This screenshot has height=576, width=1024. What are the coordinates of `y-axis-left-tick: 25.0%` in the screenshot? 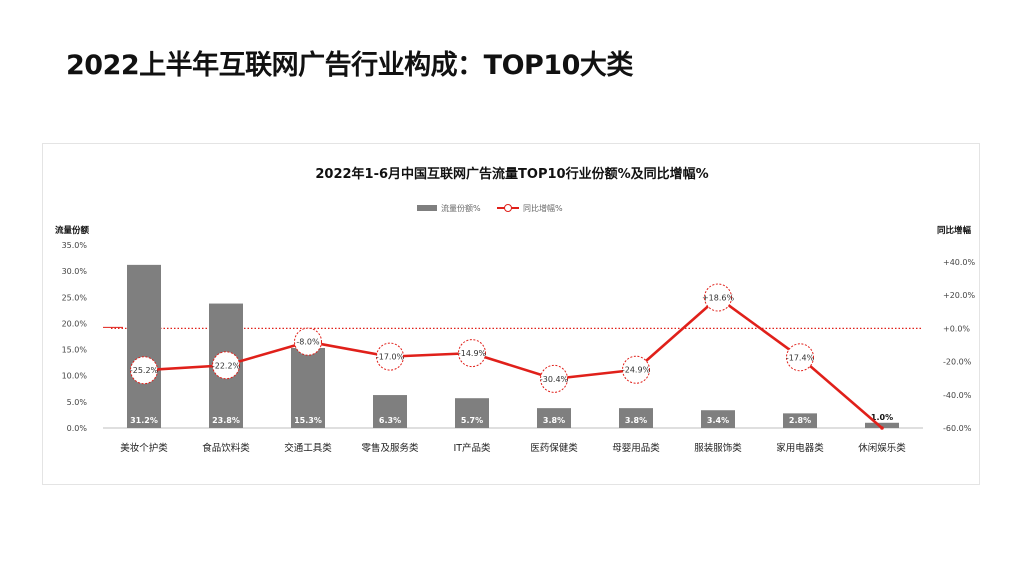 It's located at (75, 297).